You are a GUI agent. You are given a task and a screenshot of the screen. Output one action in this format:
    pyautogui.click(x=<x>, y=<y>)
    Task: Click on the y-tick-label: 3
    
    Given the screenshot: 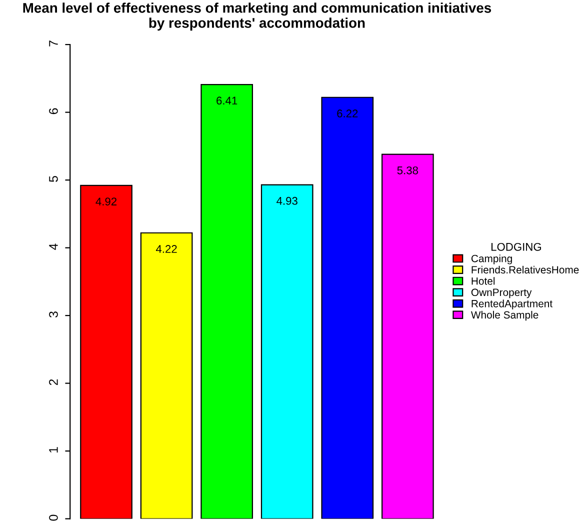 What is the action you would take?
    pyautogui.click(x=53, y=315)
    